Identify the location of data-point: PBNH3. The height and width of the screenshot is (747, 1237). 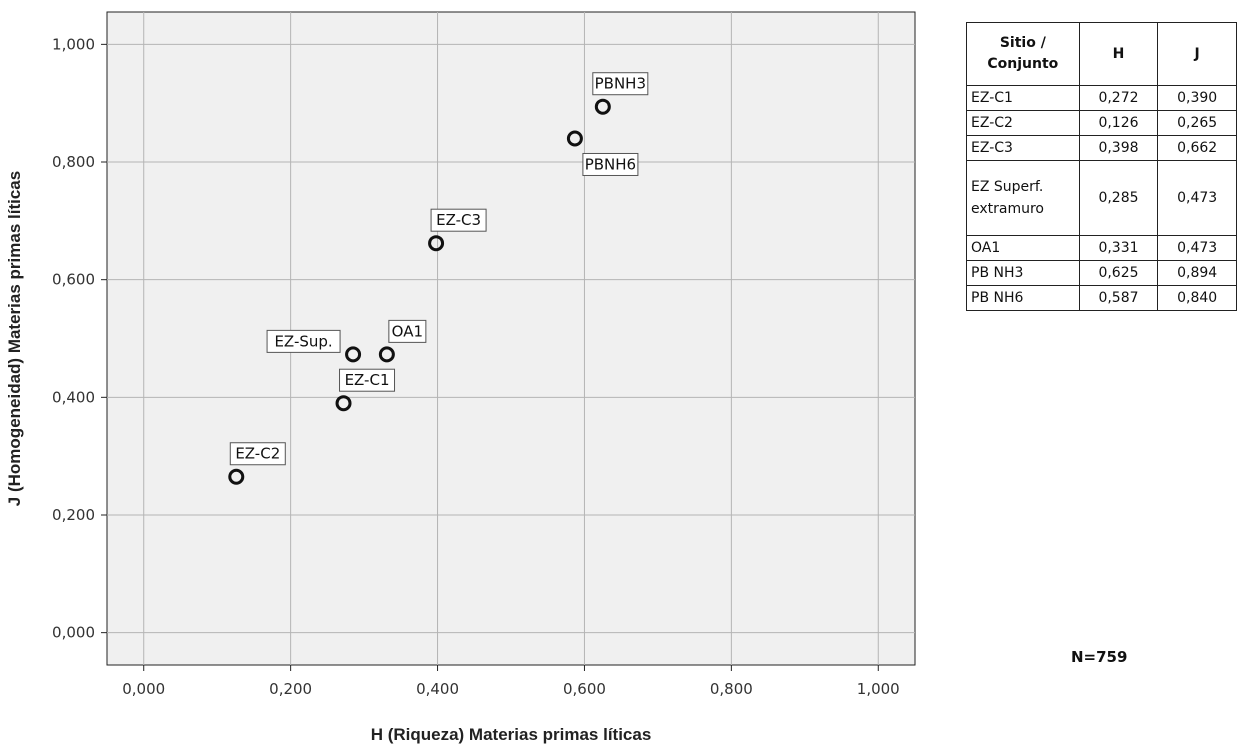
(620, 93).